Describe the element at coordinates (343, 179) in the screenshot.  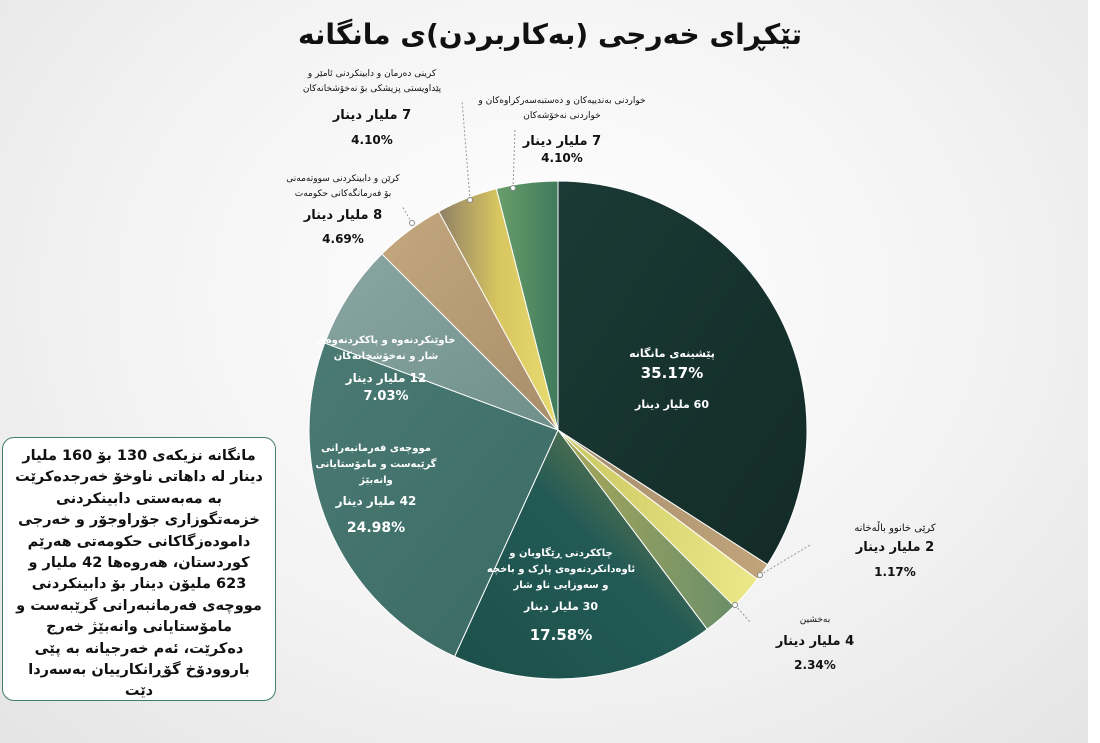
I see `slice-category-label: کرێن و دابینکردنی سووتەمەنی` at that location.